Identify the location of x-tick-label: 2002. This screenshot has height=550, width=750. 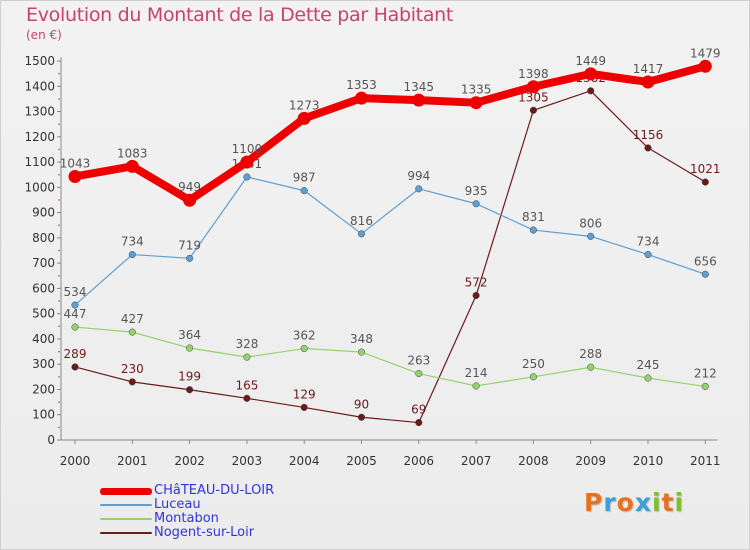
(189, 461).